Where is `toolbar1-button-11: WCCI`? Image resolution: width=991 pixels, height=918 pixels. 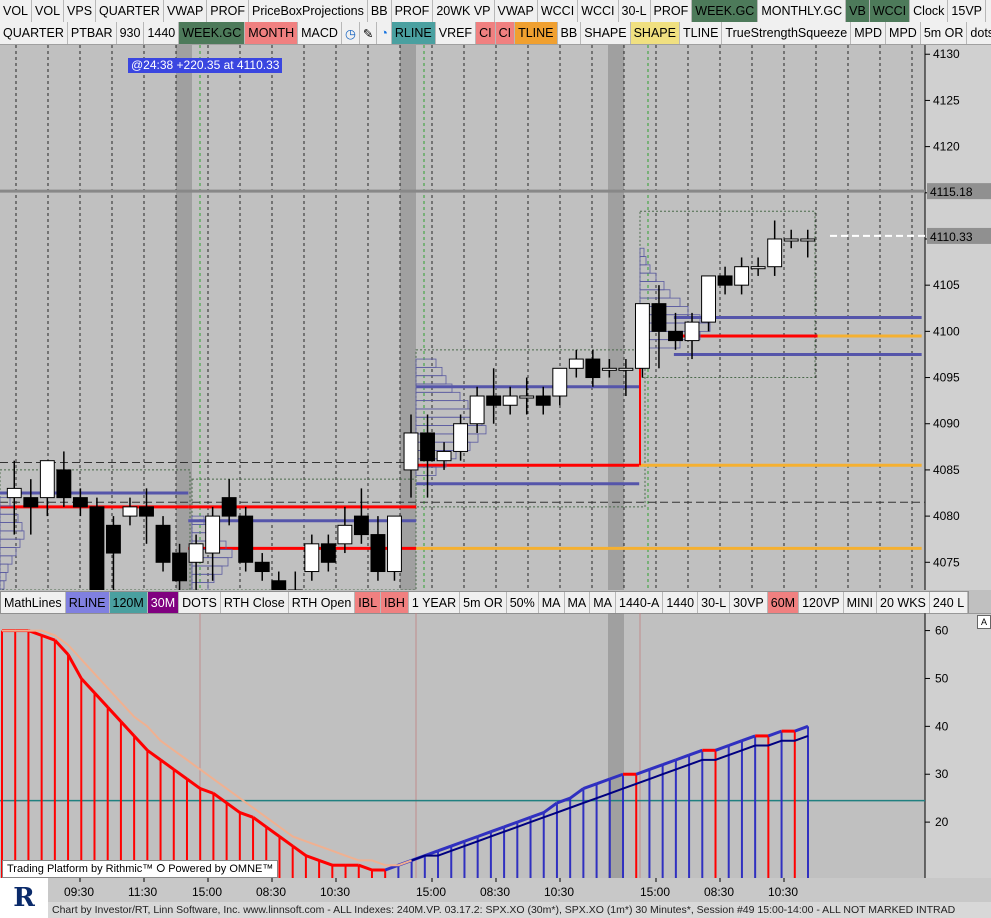 toolbar1-button-11: WCCI is located at coordinates (558, 11).